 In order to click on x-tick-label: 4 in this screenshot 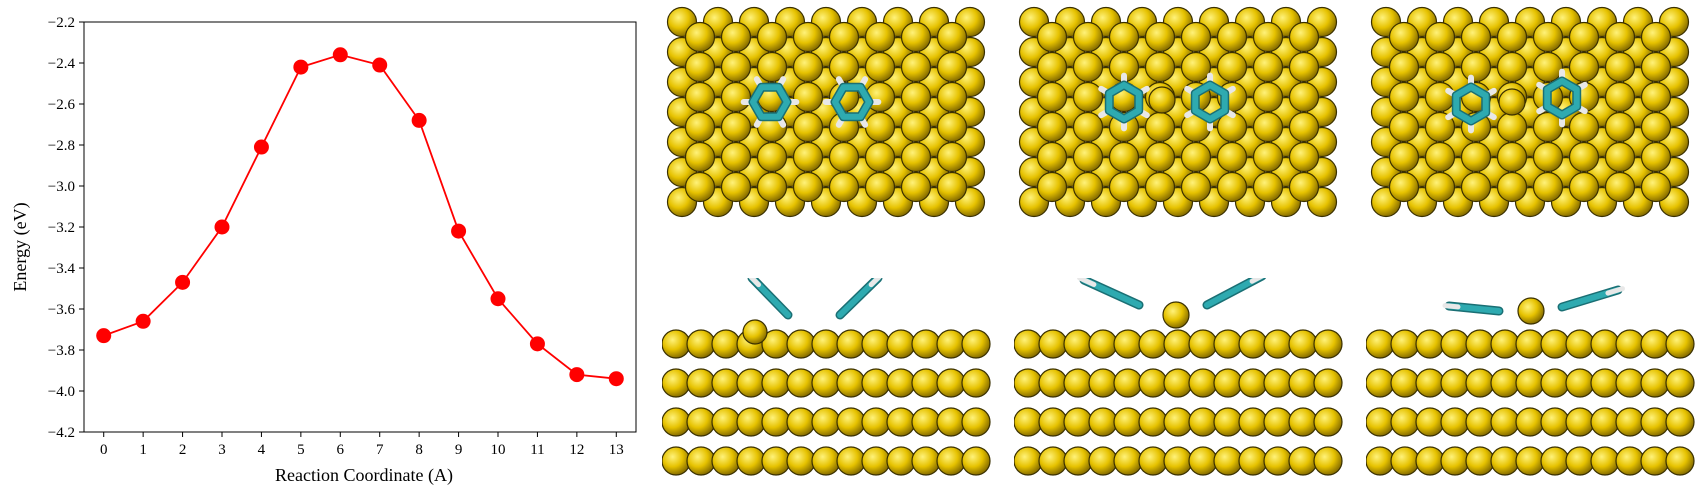, I will do `click(262, 450)`.